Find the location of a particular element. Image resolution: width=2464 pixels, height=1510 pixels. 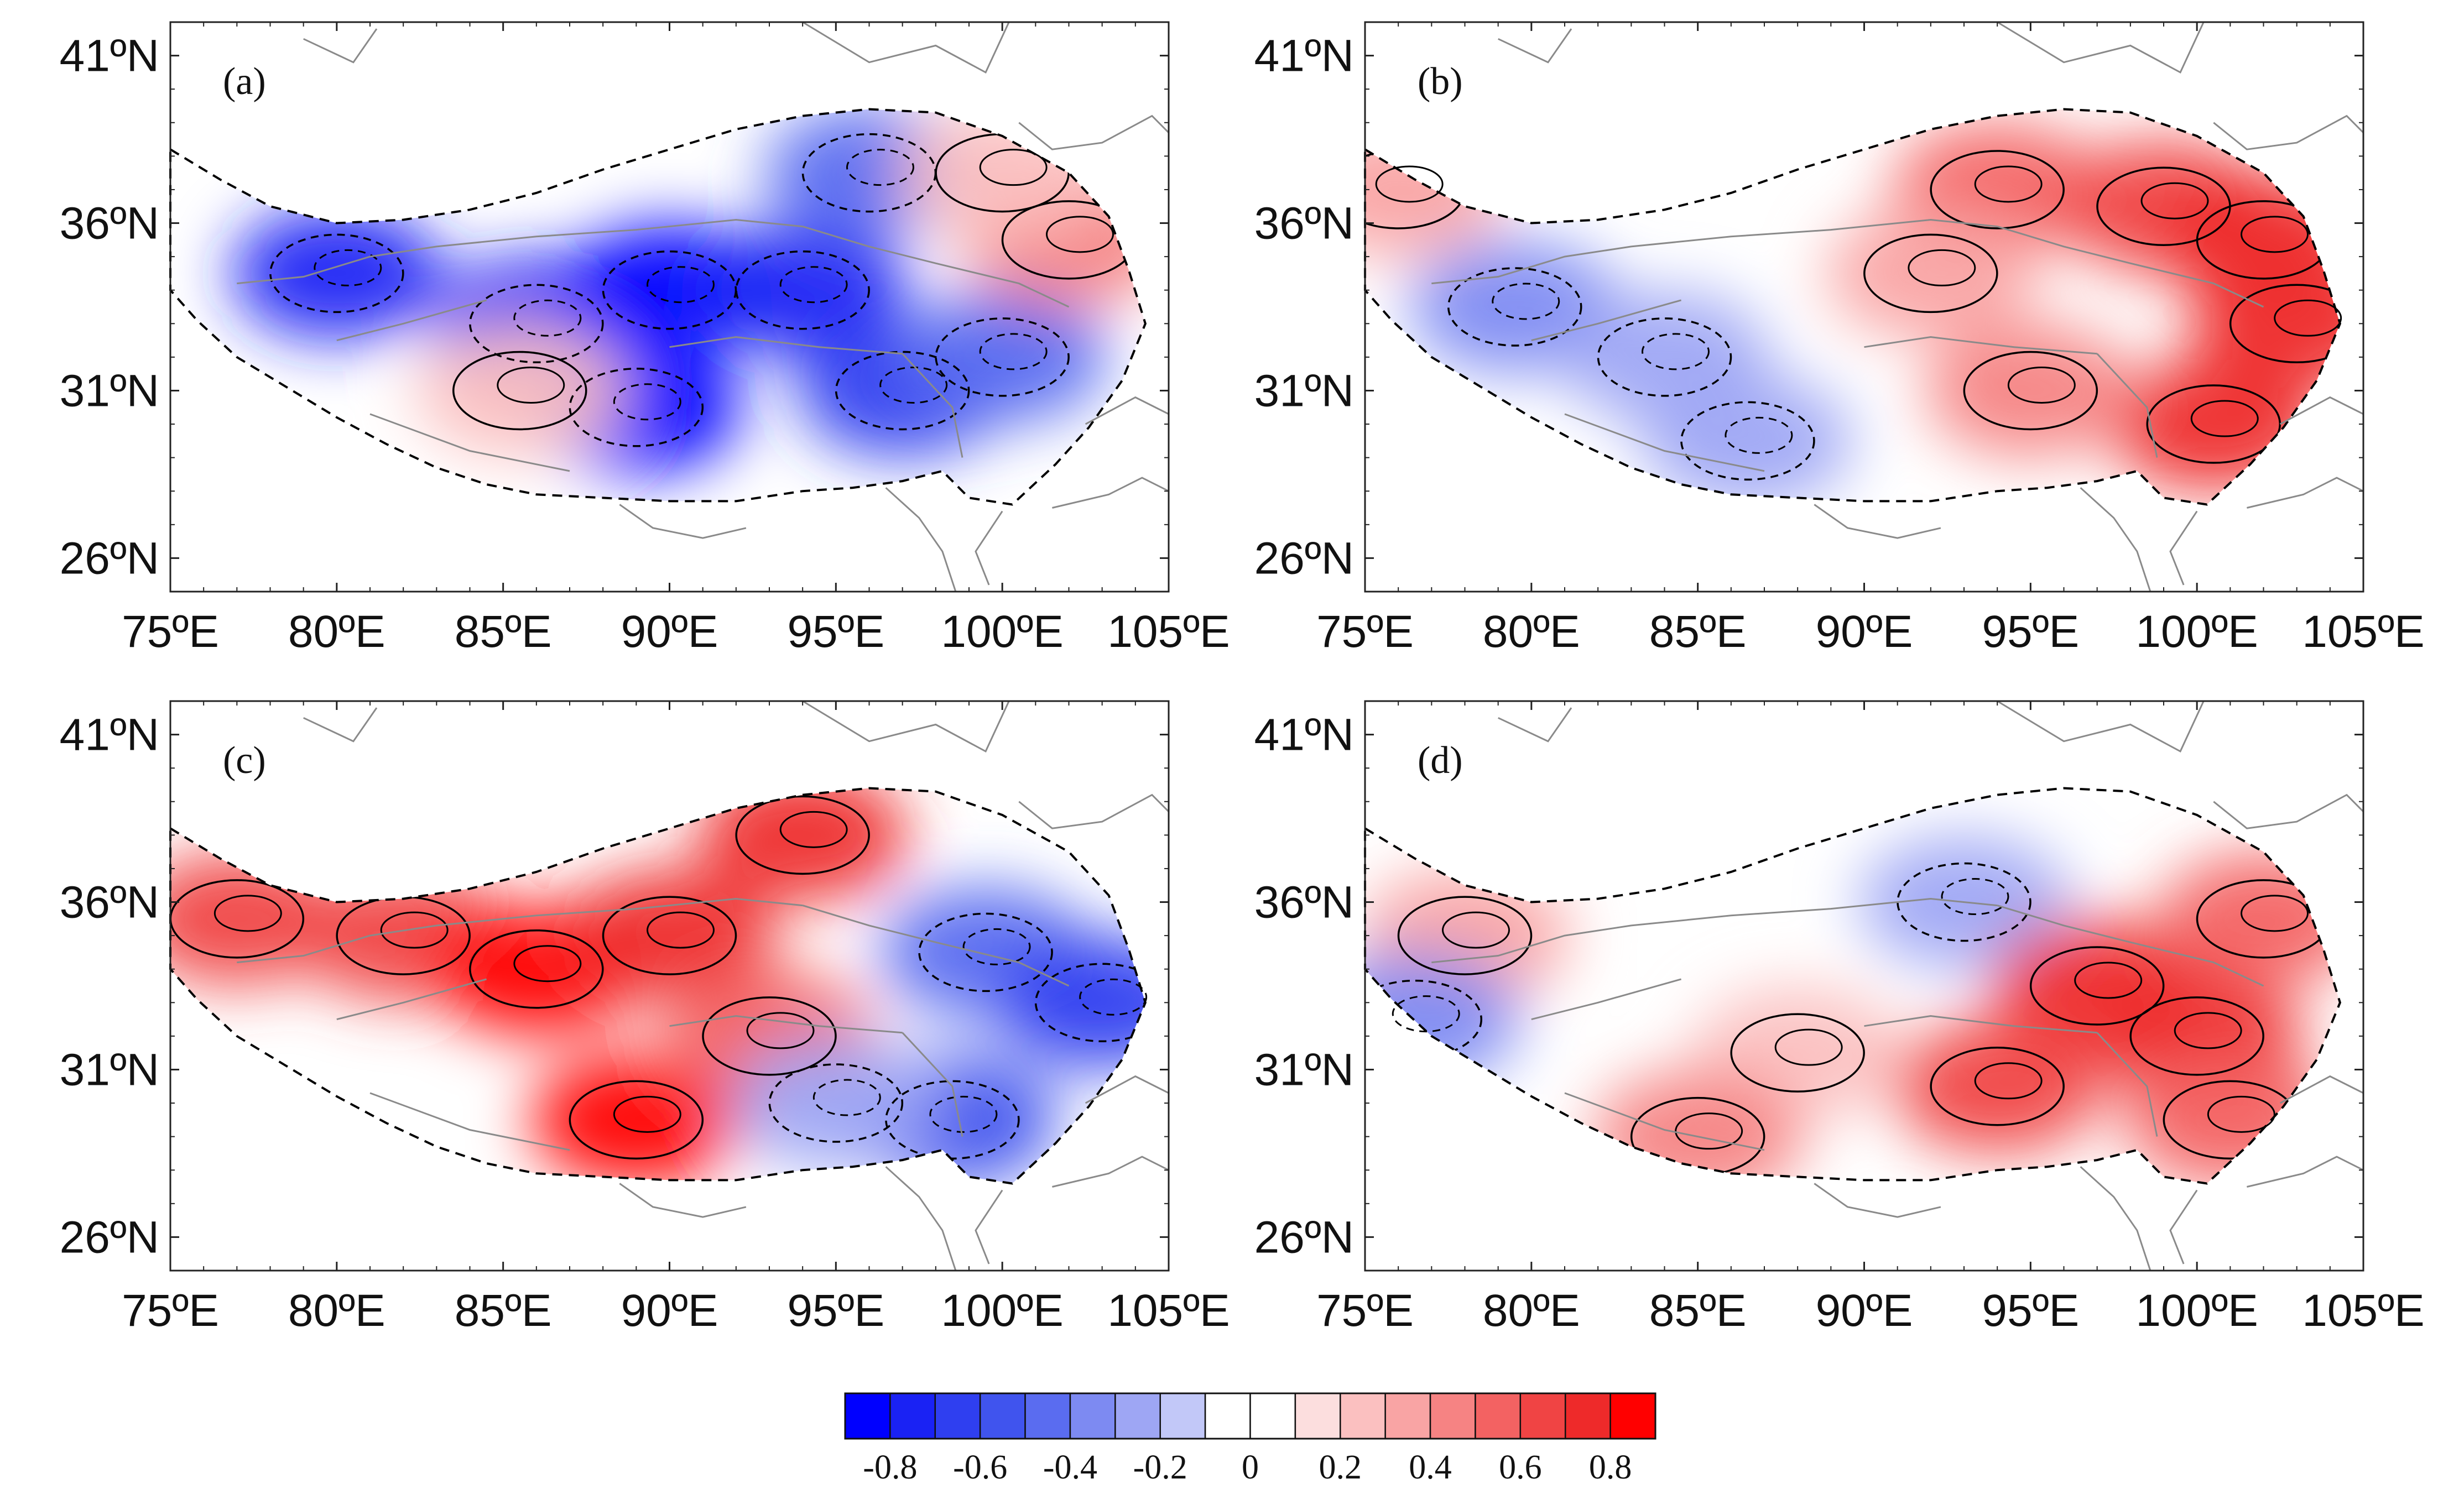

panel-label: (d) is located at coordinates (1440, 760).